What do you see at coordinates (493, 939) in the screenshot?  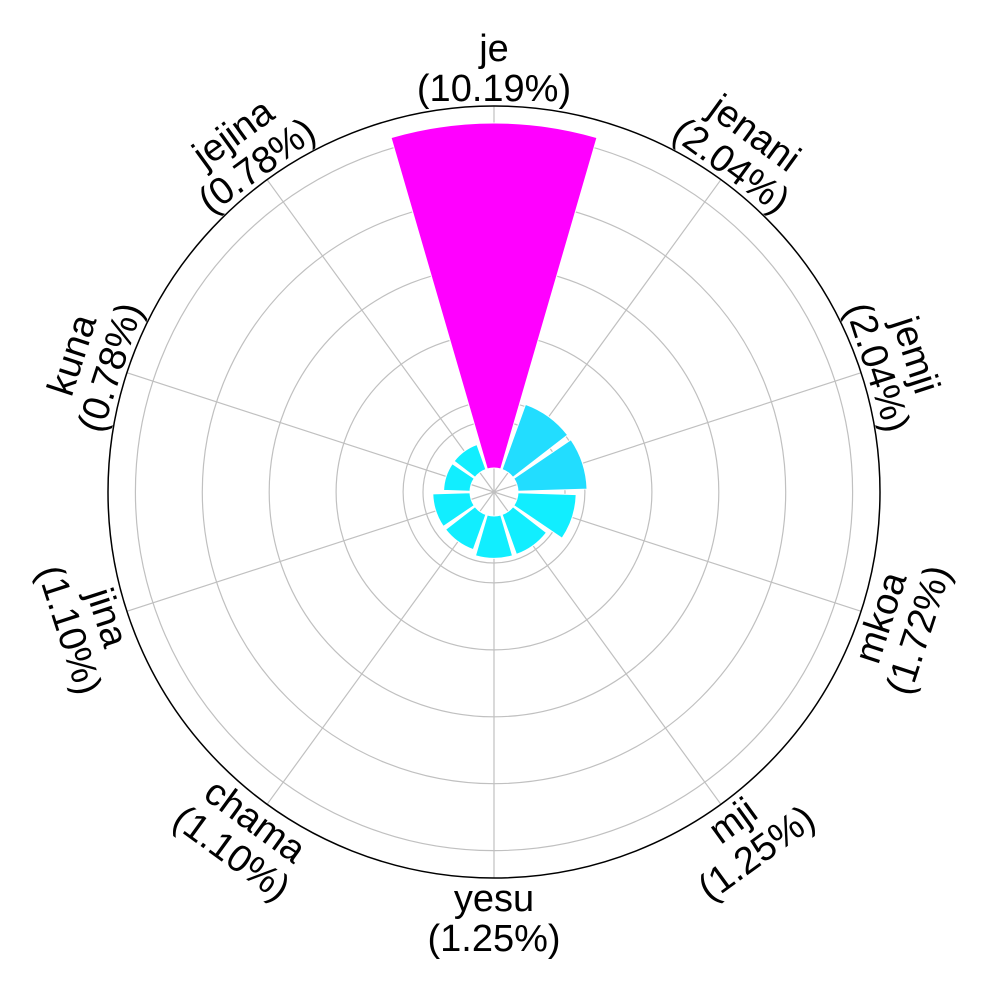 I see `category-percent: (1.25%)` at bounding box center [493, 939].